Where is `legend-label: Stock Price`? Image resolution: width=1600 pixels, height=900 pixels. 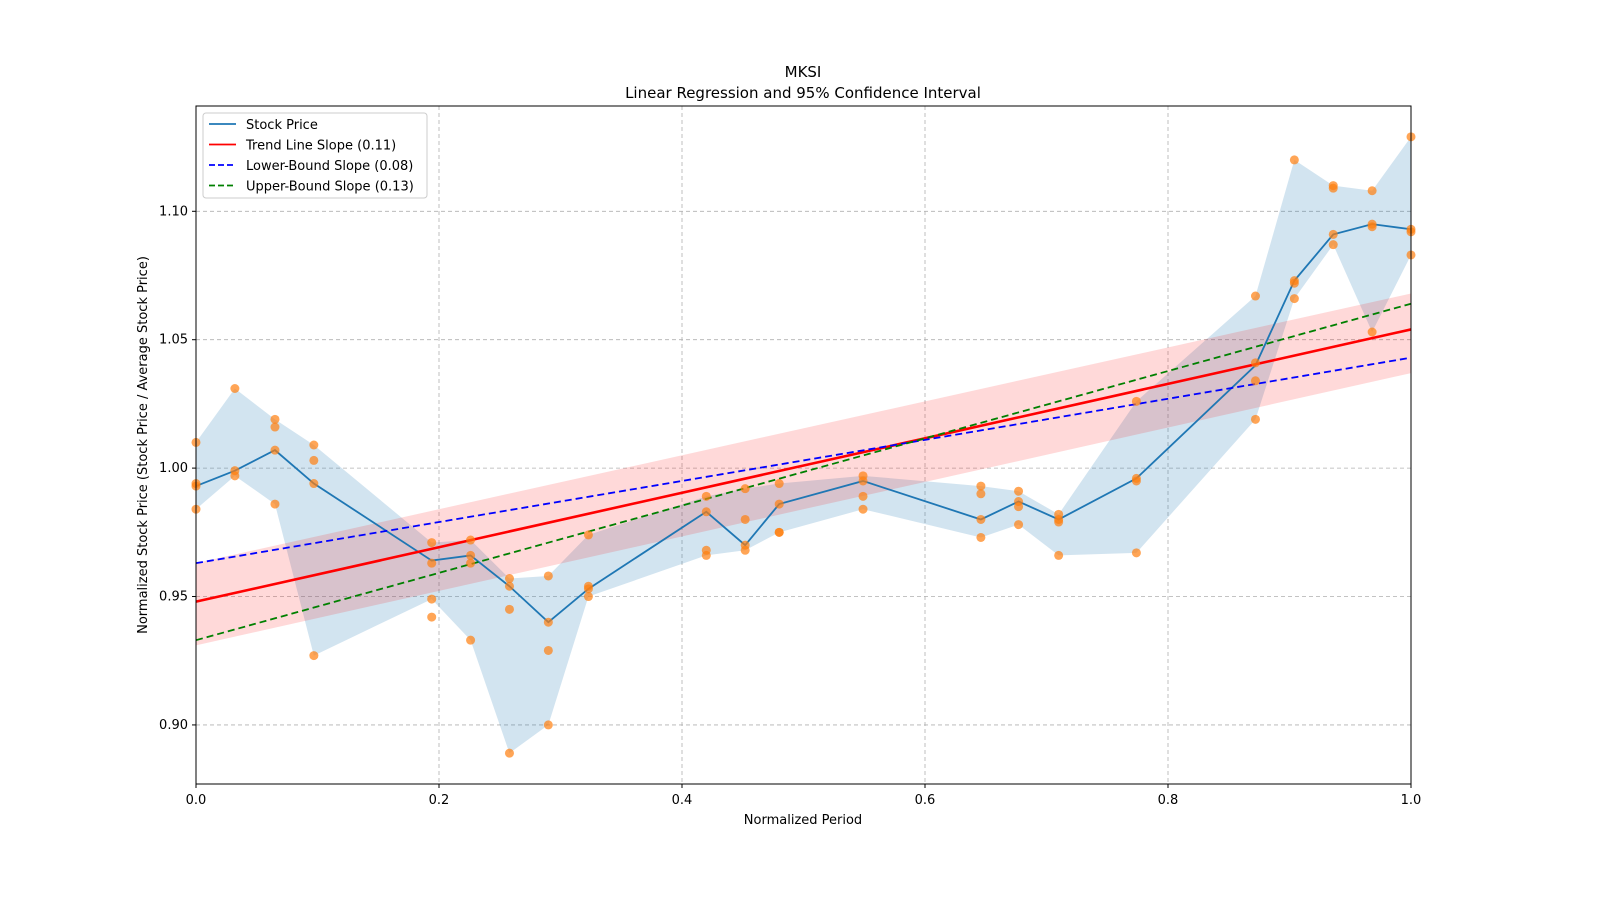
legend-label: Stock Price is located at coordinates (282, 125).